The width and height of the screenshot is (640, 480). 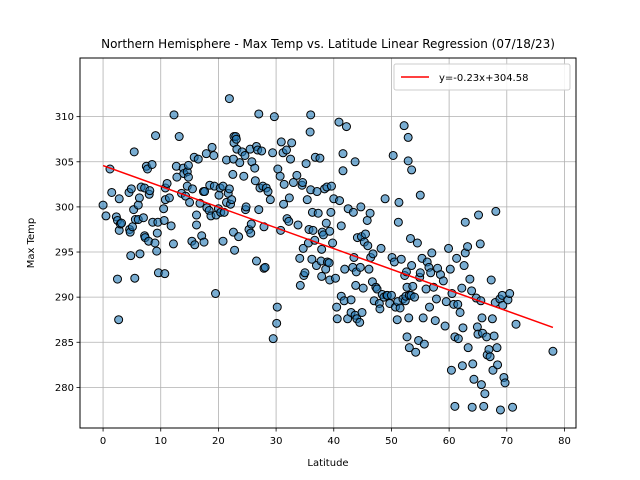 I want to click on x-tick-label: 20, so click(x=218, y=441).